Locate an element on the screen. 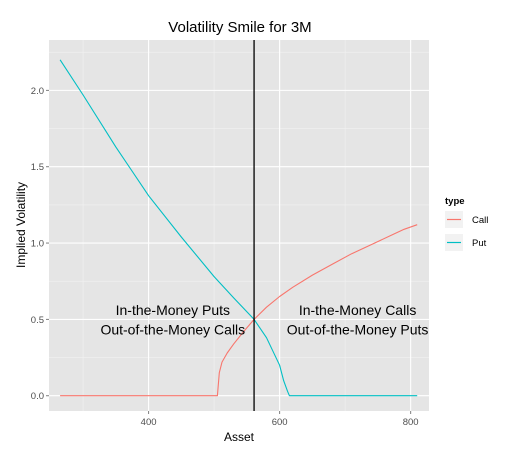 The image size is (528, 454). x-axis-ticks: 400 600 800 is located at coordinates (280, 419).